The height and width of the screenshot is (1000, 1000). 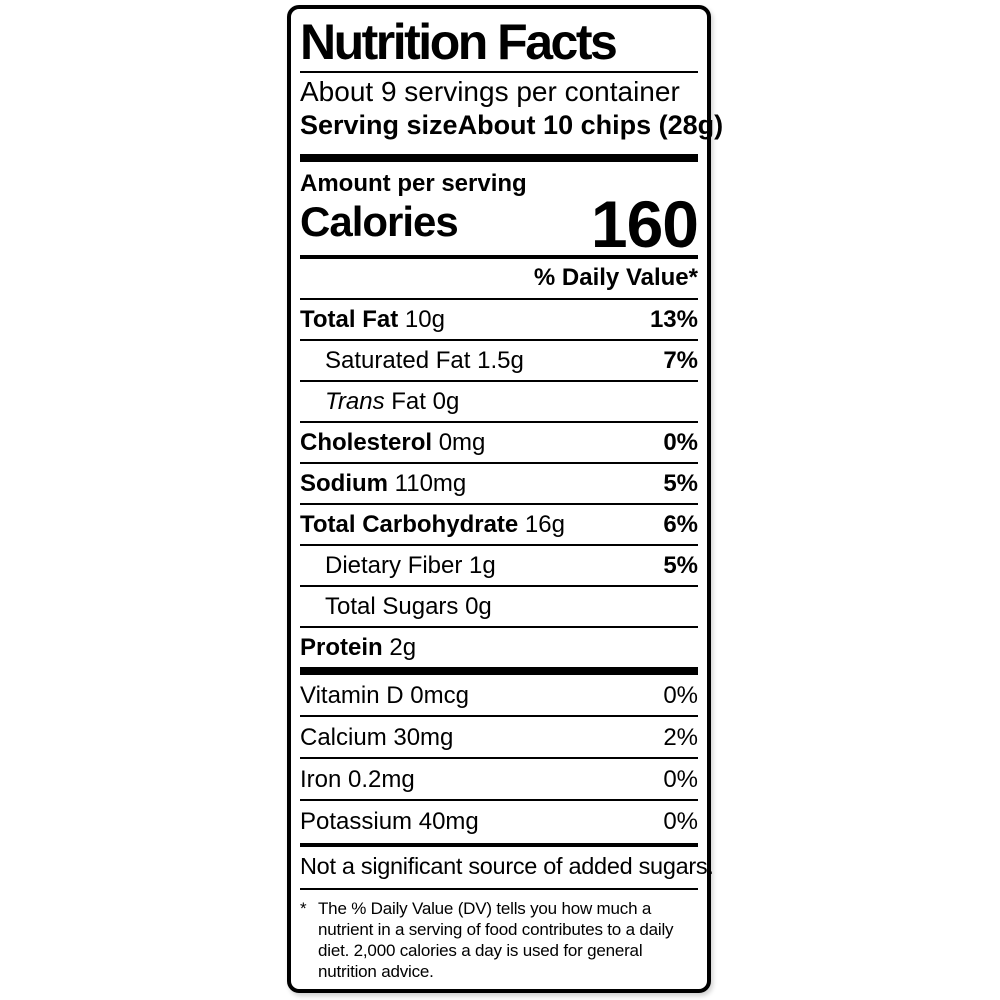 I want to click on nutrient-row-cholesterol: Cholesterol 0mg 0%, so click(x=499, y=441).